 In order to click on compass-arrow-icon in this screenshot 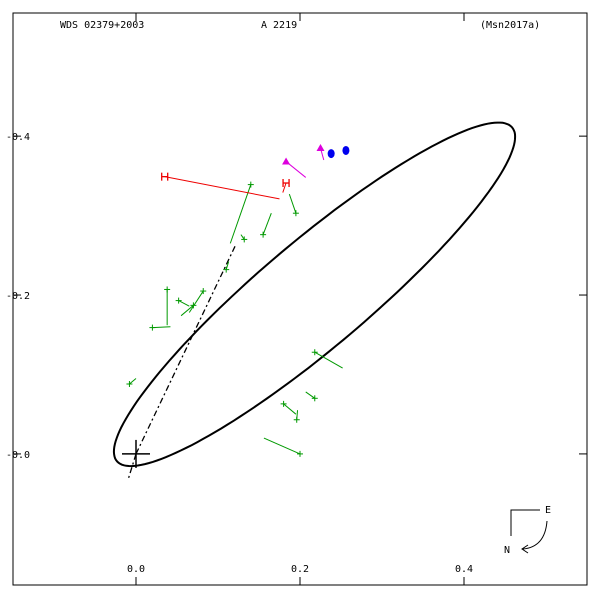, I will do `click(525, 549)`.